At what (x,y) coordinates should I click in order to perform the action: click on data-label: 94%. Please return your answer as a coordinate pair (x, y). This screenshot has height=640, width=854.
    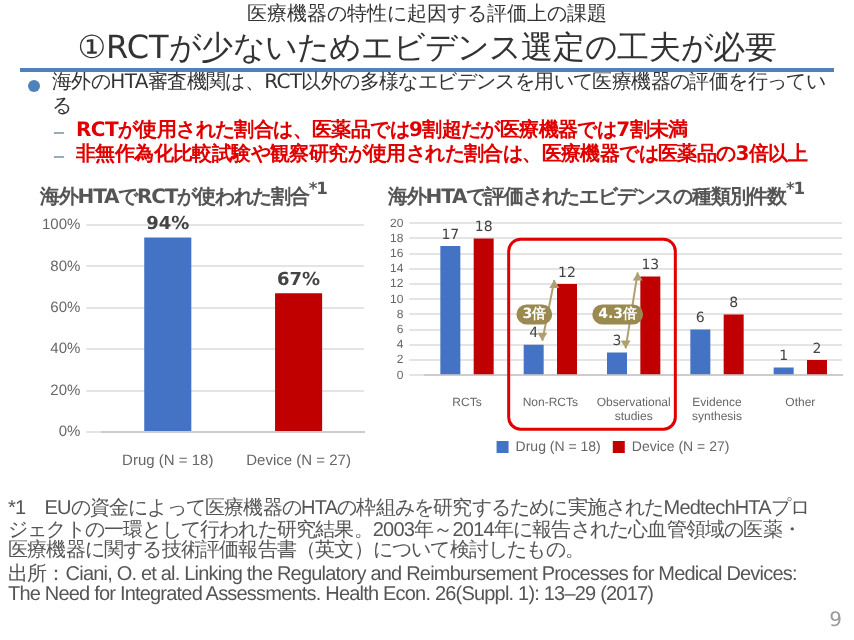
    Looking at the image, I should click on (168, 225).